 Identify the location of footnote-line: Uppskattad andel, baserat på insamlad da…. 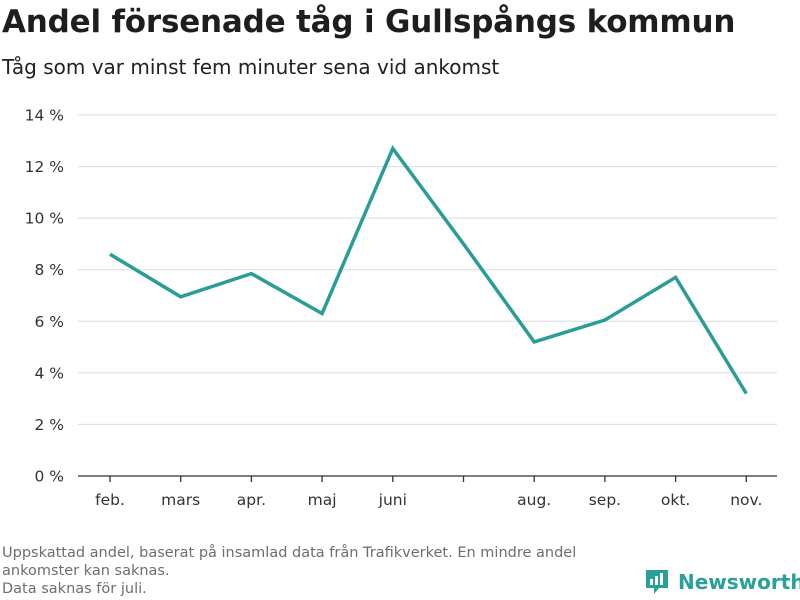
(289, 553).